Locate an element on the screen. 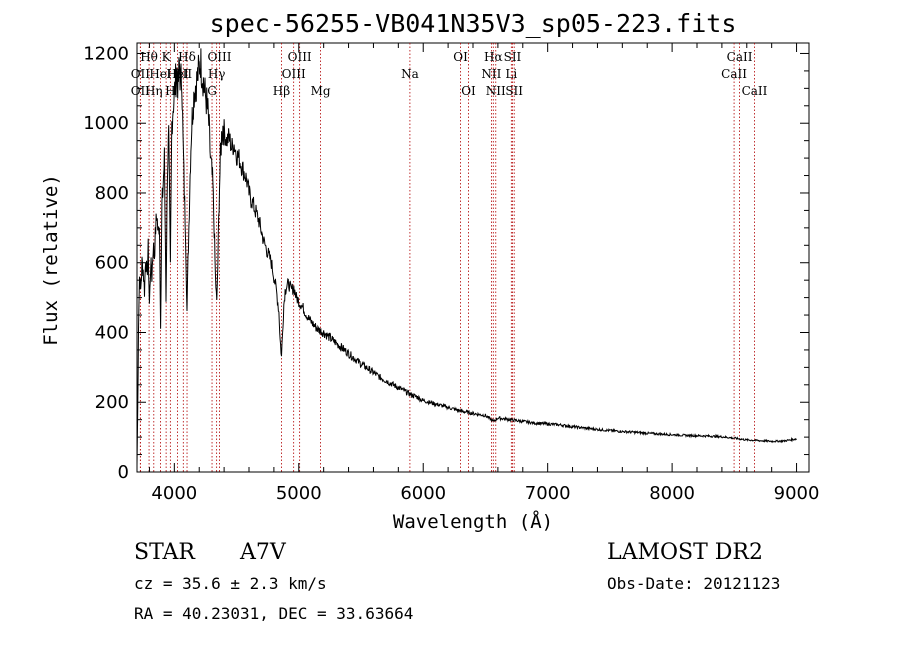  observation-date: Obs-Date: 20121123 is located at coordinates (693, 583).